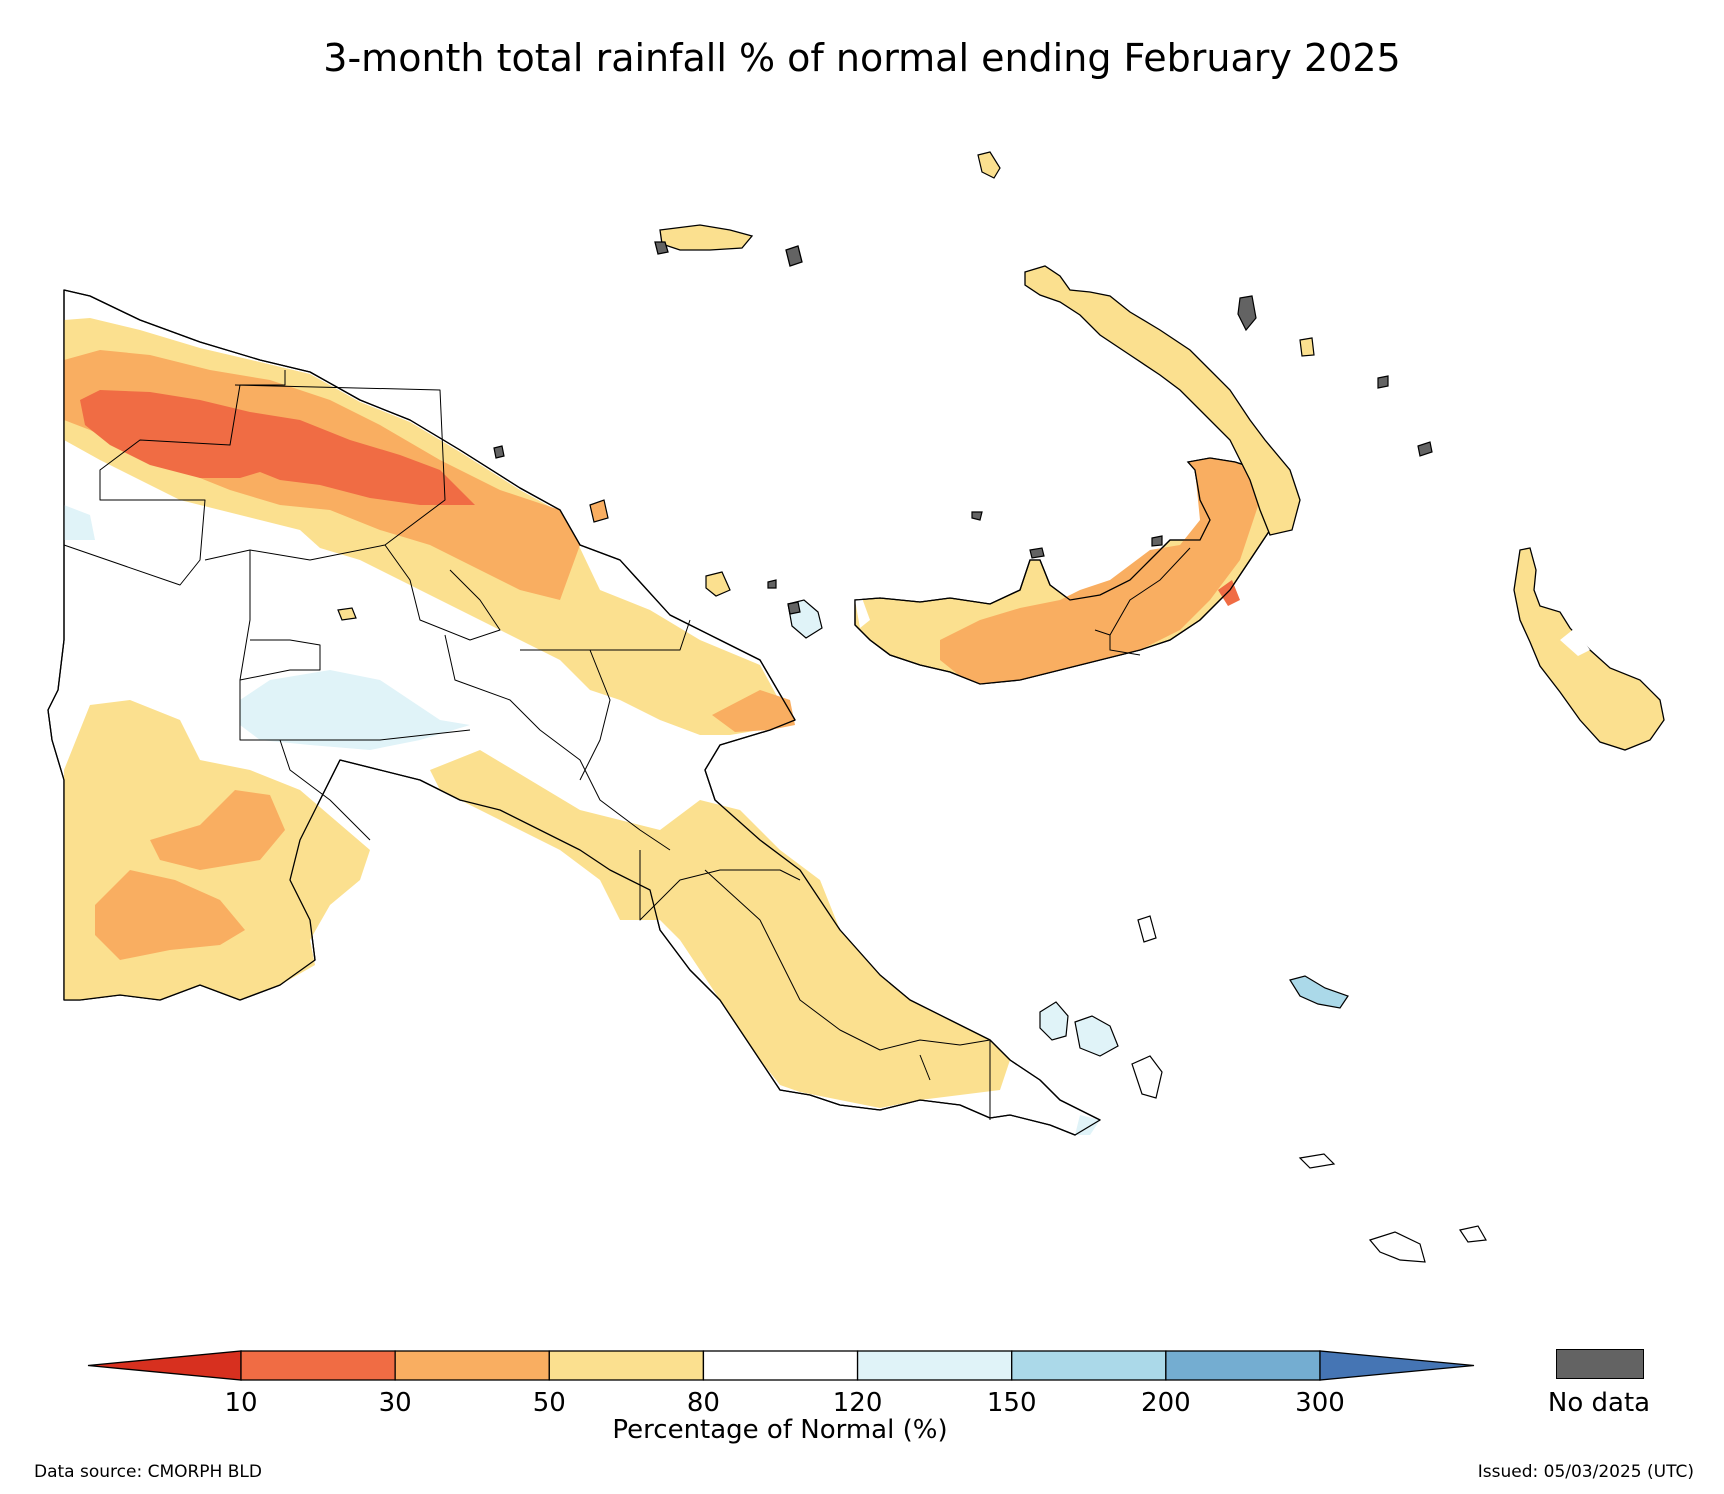 The height and width of the screenshot is (1494, 1724). Describe the element at coordinates (780, 1430) in the screenshot. I see `colorbar-title: Percentage of Normal (%)` at that location.